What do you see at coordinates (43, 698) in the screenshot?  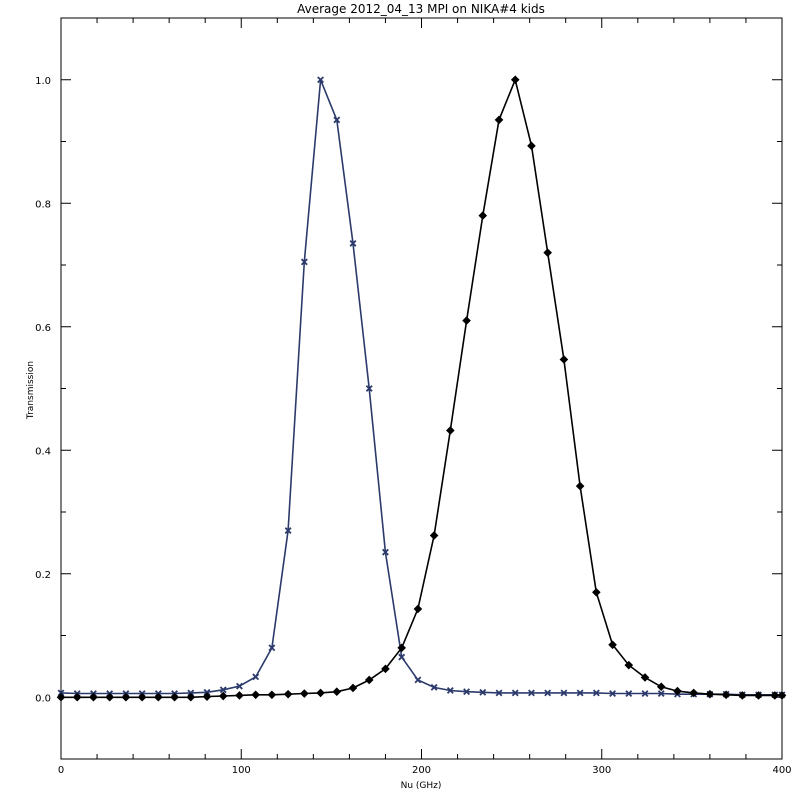 I see `y-tick-label: 0.0` at bounding box center [43, 698].